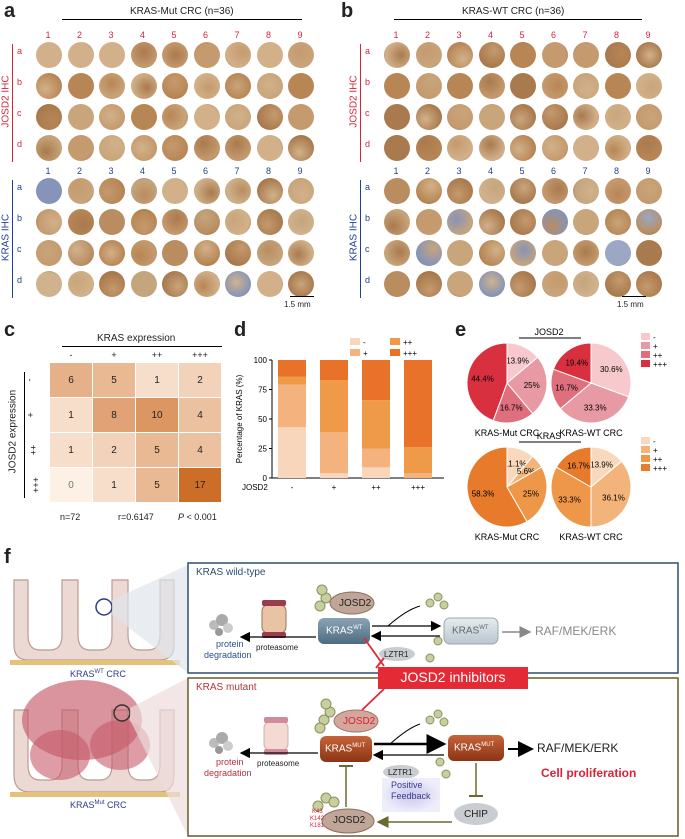 Image resolution: width=685 pixels, height=839 pixels. Describe the element at coordinates (79, 171) in the screenshot. I see `tma-a-kras-col-2: 2` at that location.